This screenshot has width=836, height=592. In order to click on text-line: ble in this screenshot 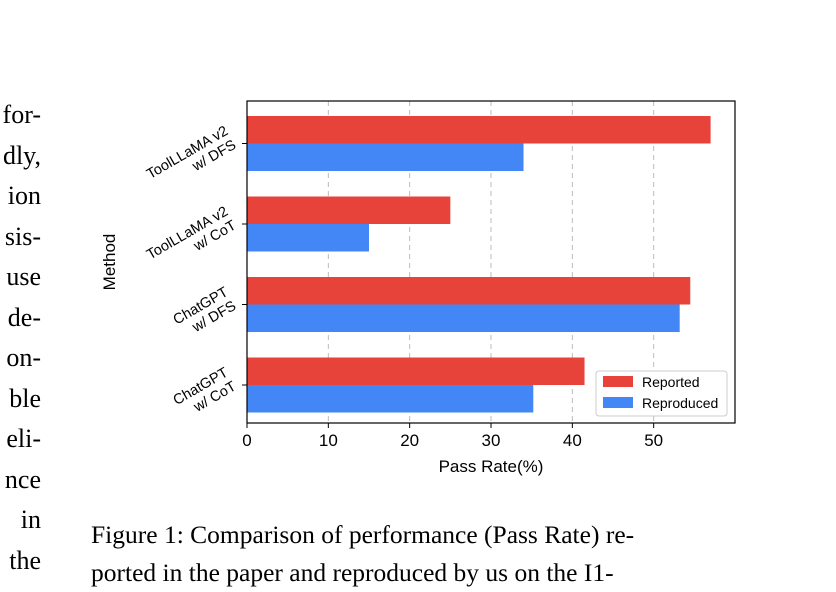, I will do `click(25, 398)`.